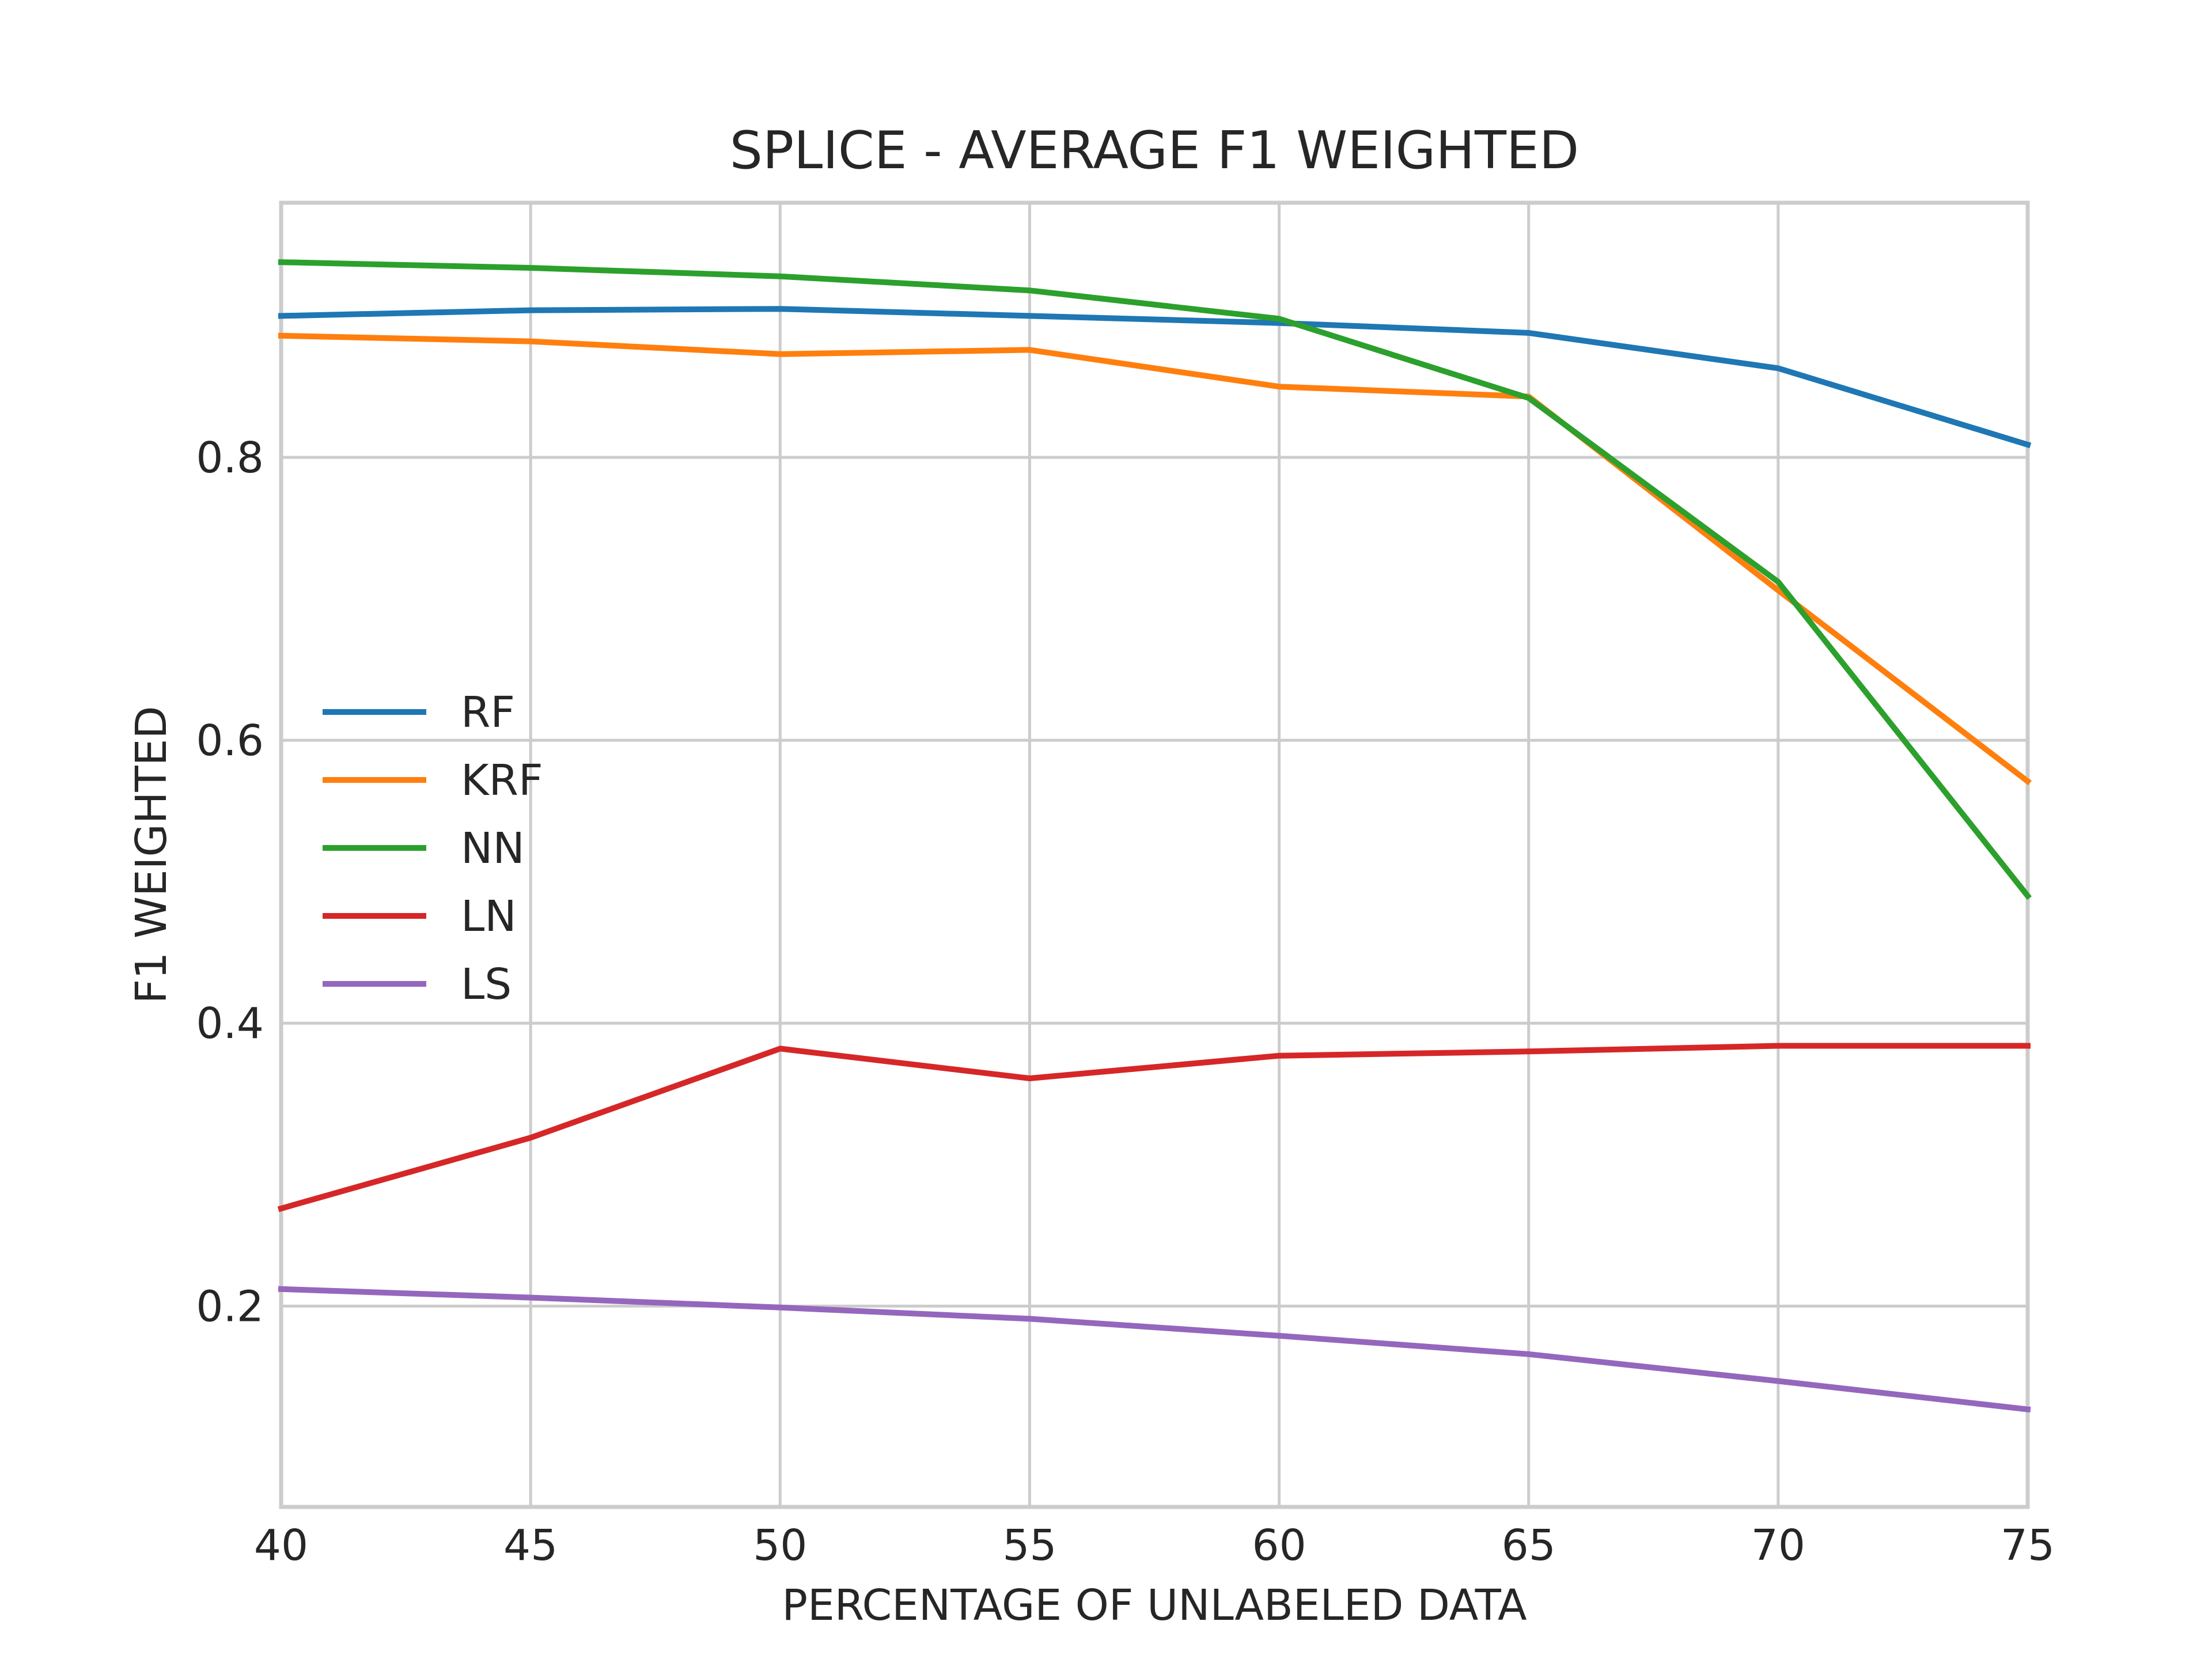 Image resolution: width=2212 pixels, height=1659 pixels. I want to click on y-tick-label: 0.2, so click(230, 1306).